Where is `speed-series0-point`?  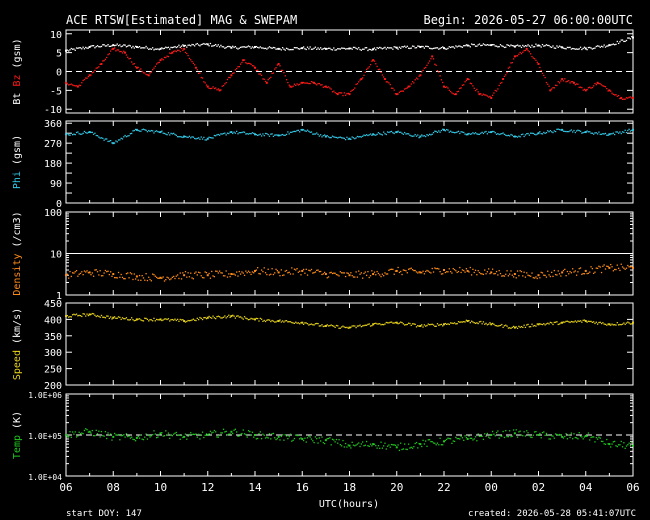 speed-series0-point is located at coordinates (514, 327).